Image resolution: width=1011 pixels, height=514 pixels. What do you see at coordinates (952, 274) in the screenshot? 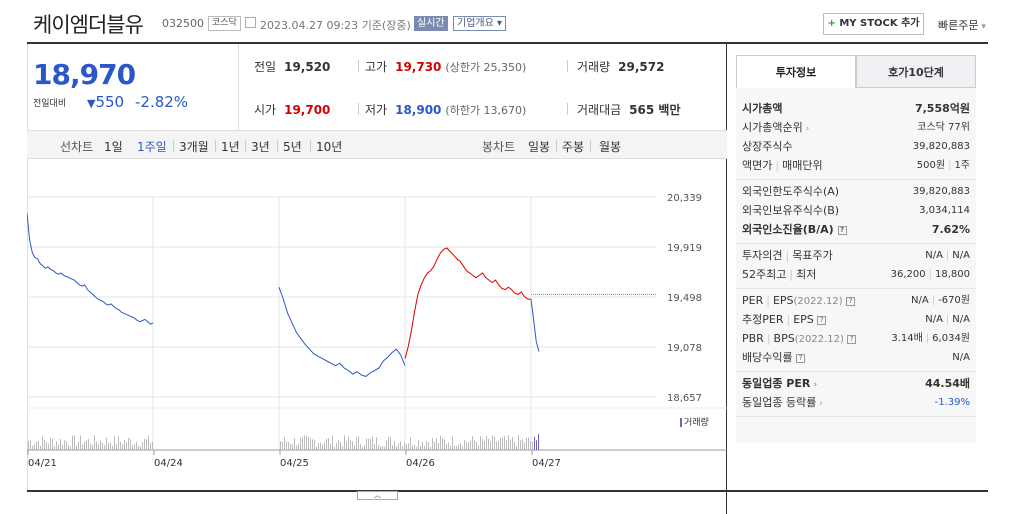
I see `info-value-secondary: 18,800` at bounding box center [952, 274].